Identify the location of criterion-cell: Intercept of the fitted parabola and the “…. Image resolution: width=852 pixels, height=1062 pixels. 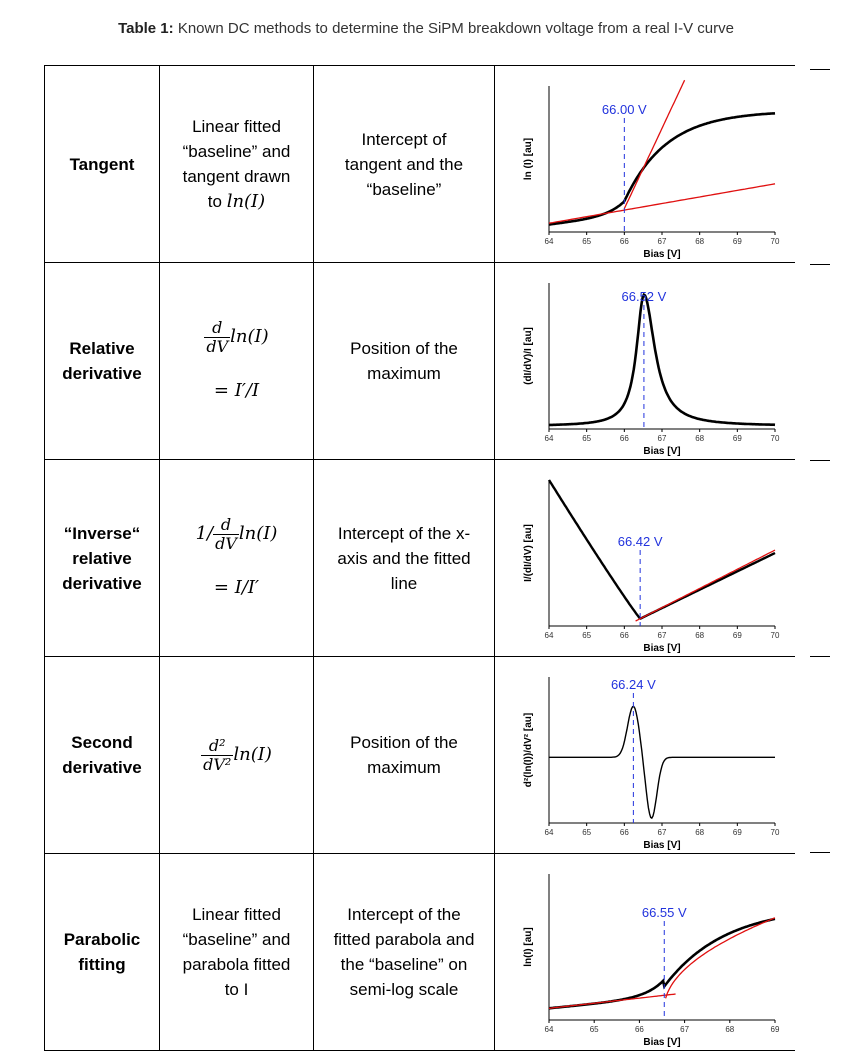
(404, 952).